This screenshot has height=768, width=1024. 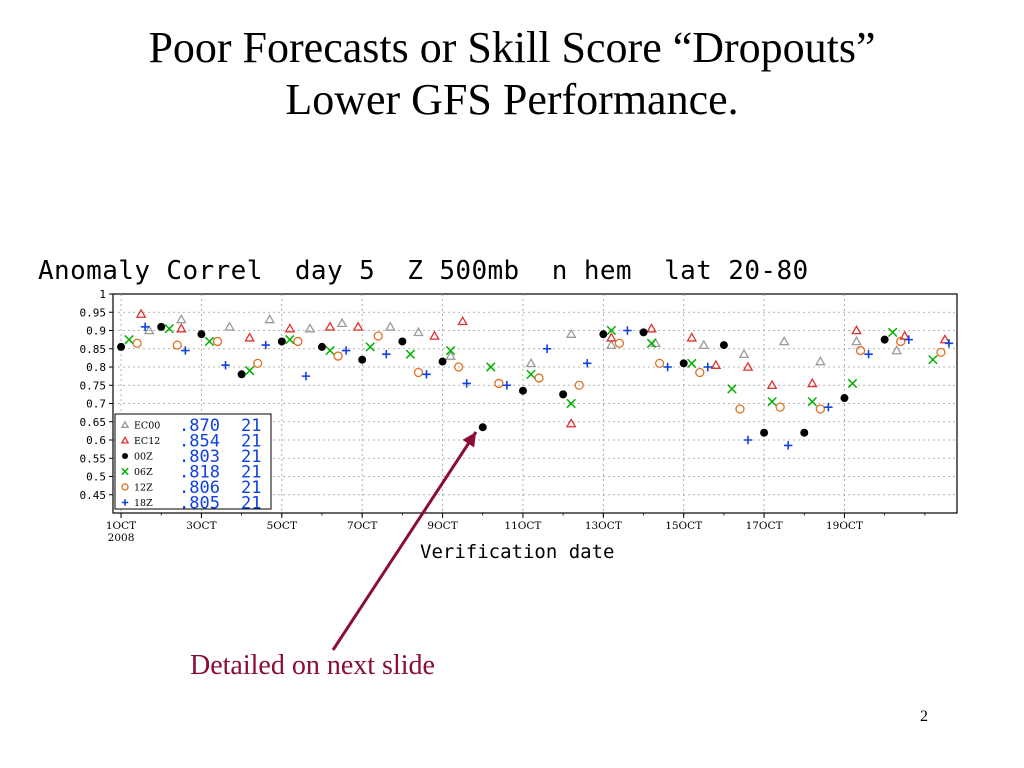 What do you see at coordinates (603, 526) in the screenshot?
I see `x-tick-label: 13OCT` at bounding box center [603, 526].